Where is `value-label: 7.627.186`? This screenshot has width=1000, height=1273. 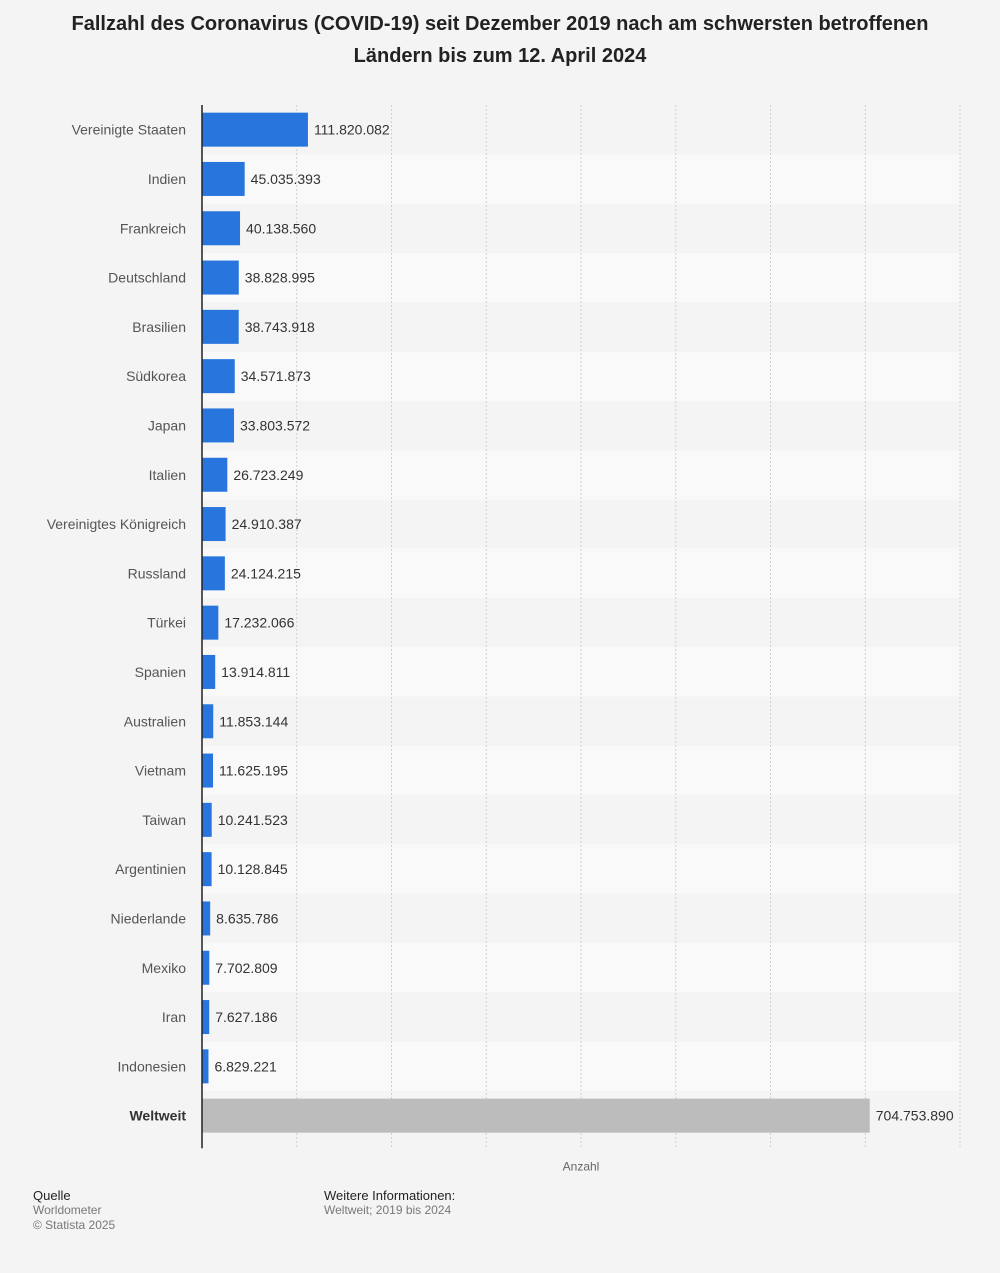
value-label: 7.627.186 is located at coordinates (246, 1017).